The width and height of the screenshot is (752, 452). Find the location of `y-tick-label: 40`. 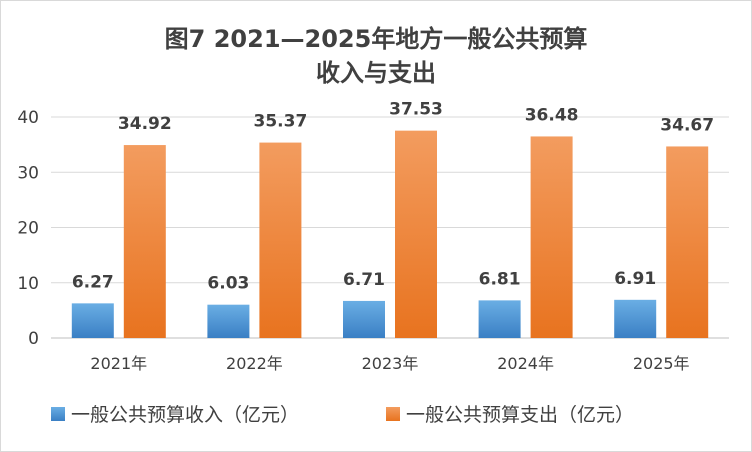

y-tick-label: 40 is located at coordinates (28, 118).